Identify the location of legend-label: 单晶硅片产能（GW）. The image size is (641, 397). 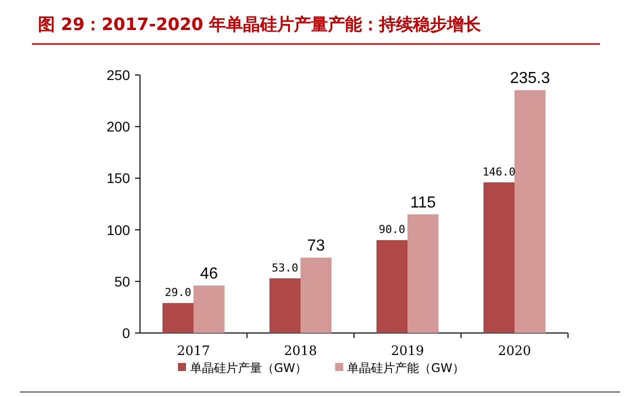
(405, 368).